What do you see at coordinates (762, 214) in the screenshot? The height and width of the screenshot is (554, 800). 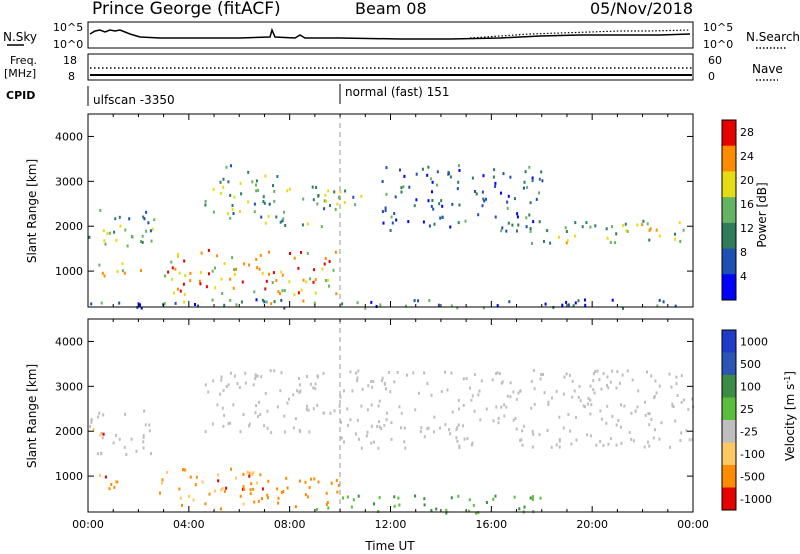 I see `power-cbar-label: Power [dB]` at bounding box center [762, 214].